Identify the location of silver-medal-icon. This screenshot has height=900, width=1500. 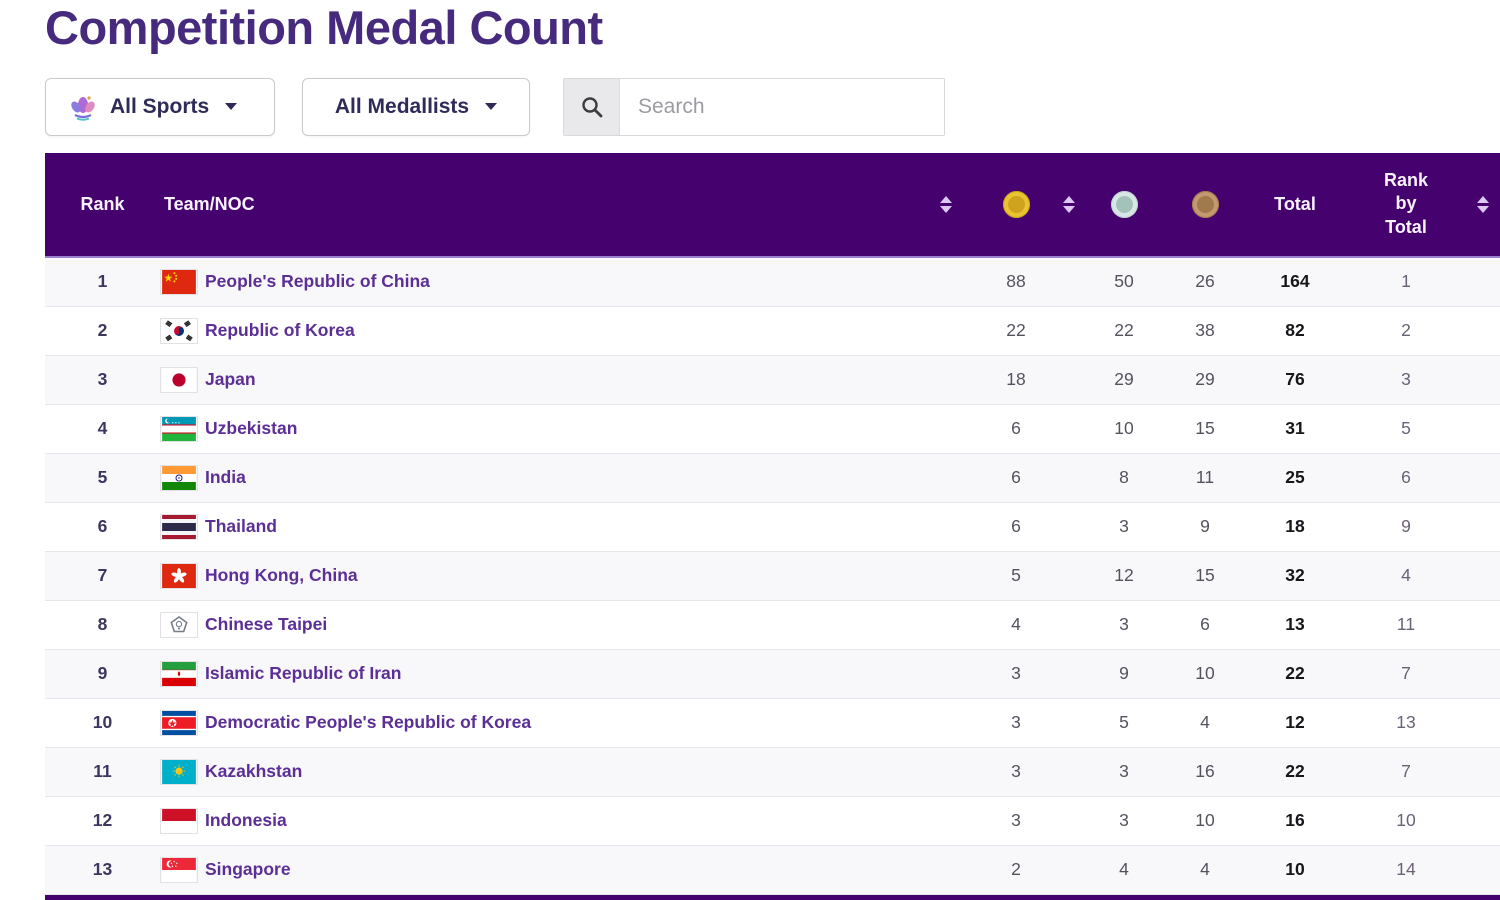
(1124, 204).